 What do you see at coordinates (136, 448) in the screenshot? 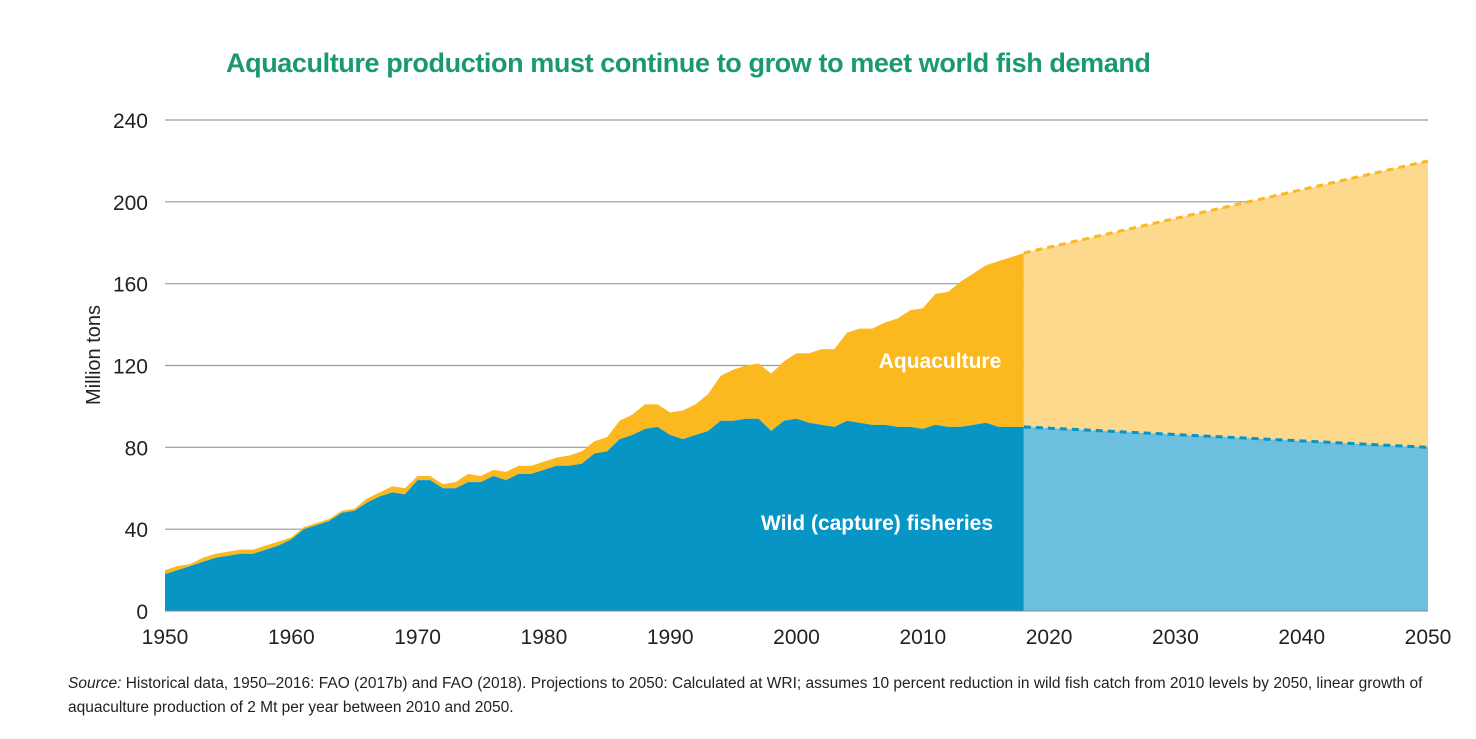
I see `y-tick-label: 80` at bounding box center [136, 448].